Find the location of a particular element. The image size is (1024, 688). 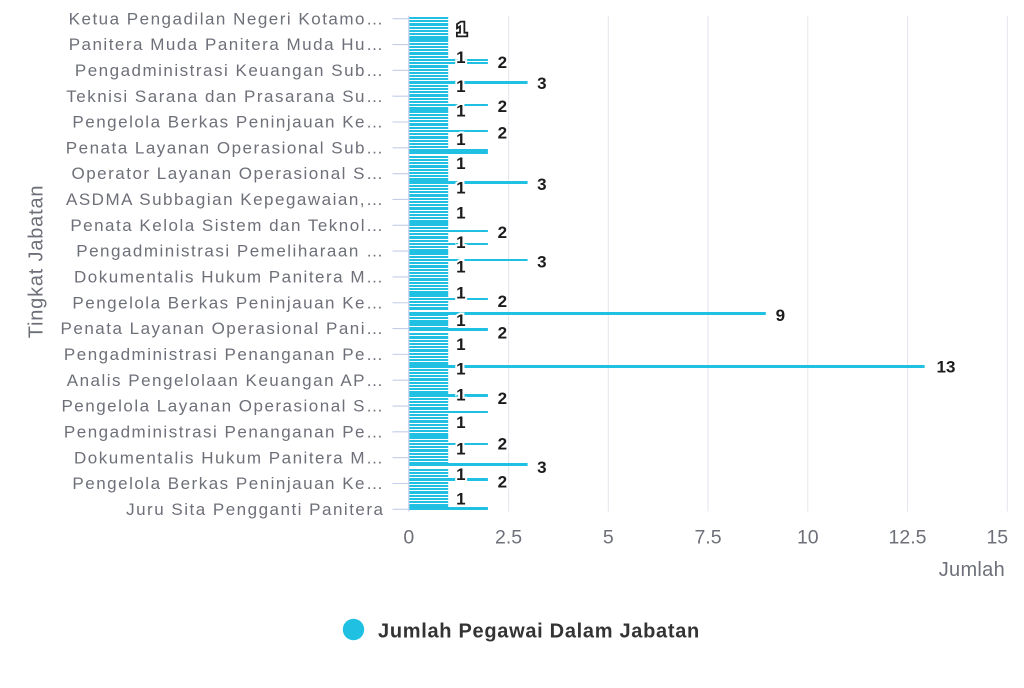

svg-text: 10 is located at coordinates (808, 537).